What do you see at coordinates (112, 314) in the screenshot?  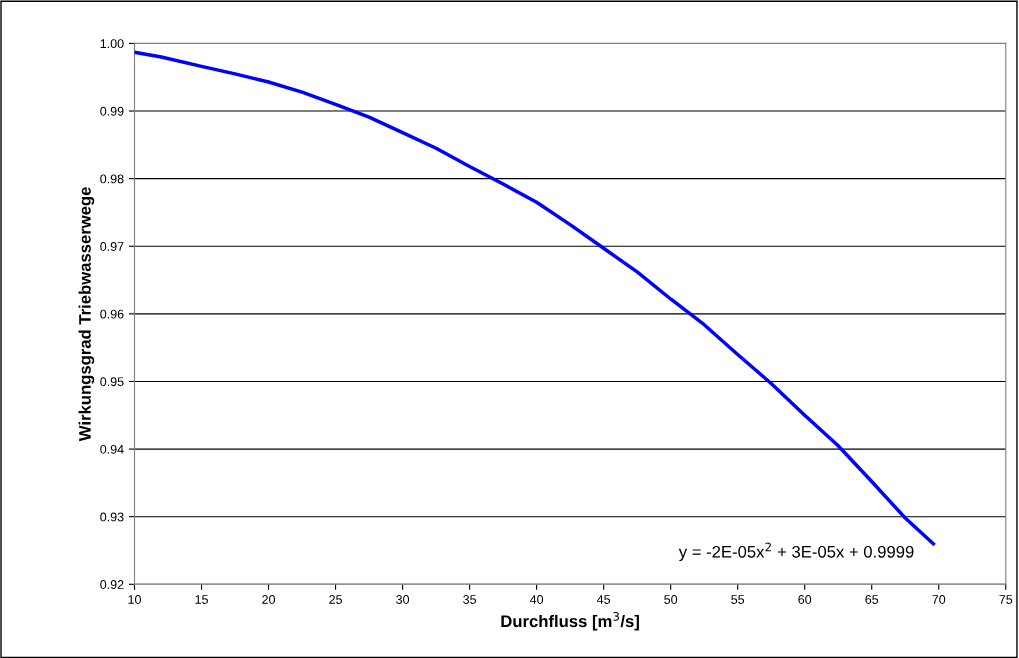 I see `y-tick-label: 0.96` at bounding box center [112, 314].